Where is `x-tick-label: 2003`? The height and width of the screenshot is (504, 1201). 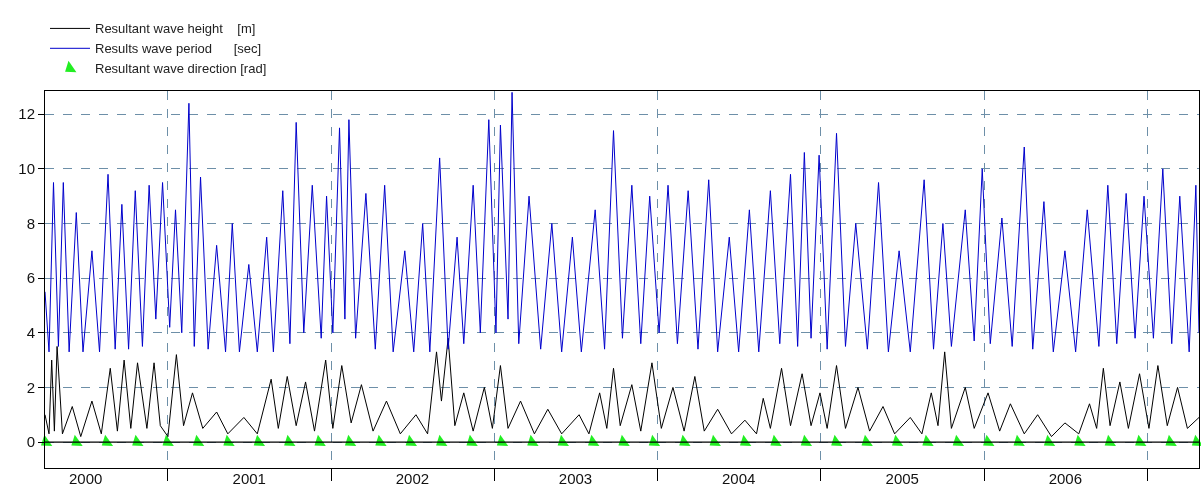
x-tick-label: 2003 is located at coordinates (575, 478).